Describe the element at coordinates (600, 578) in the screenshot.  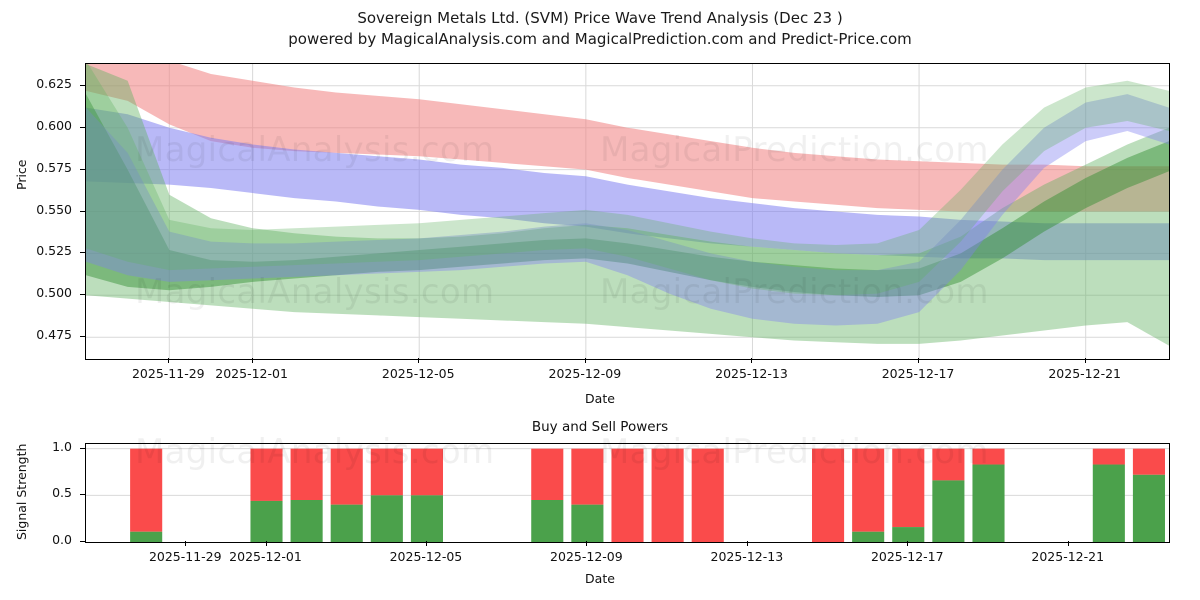
I see `date-axis-label-bar: Date` at that location.